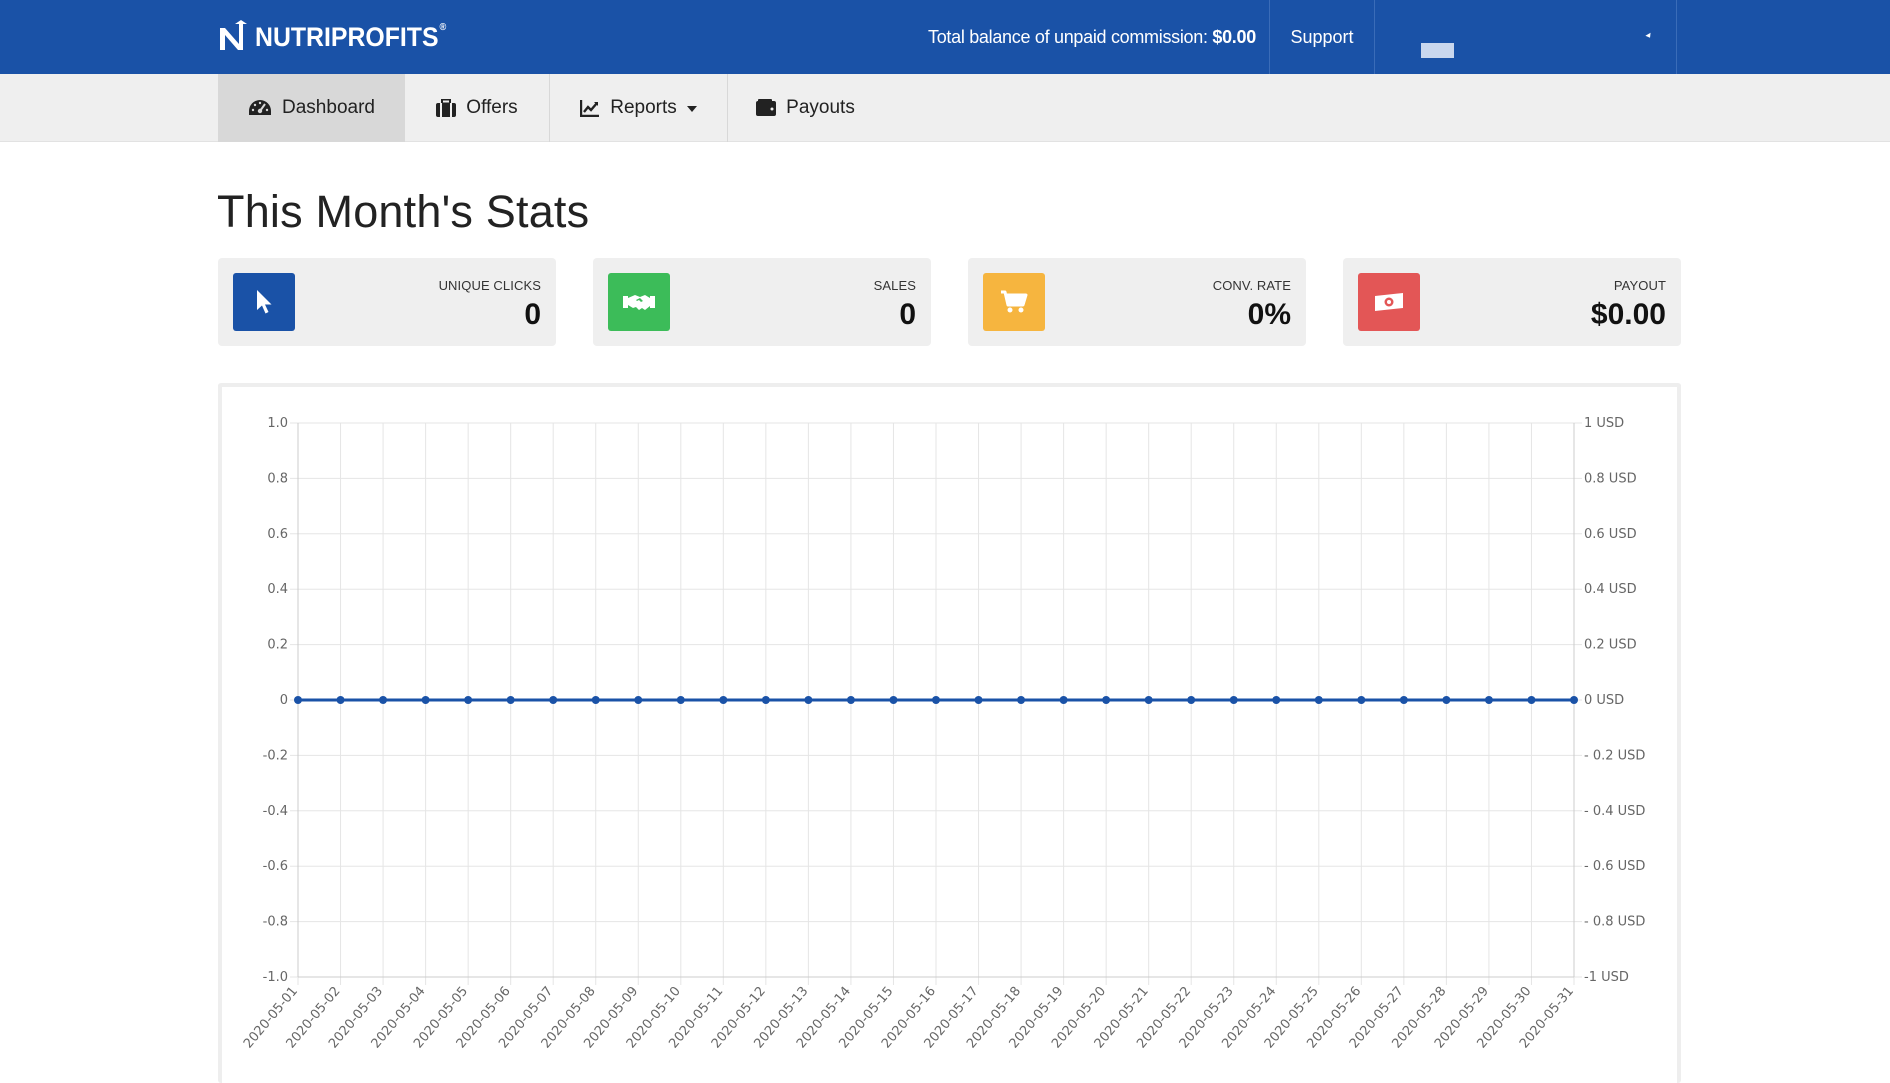 This screenshot has height=1083, width=1890. I want to click on stat-label: SALES, so click(894, 285).